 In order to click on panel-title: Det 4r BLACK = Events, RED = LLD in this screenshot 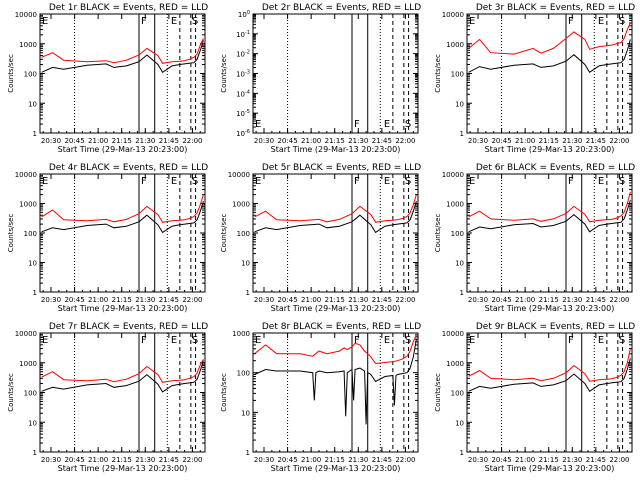, I will do `click(128, 168)`.